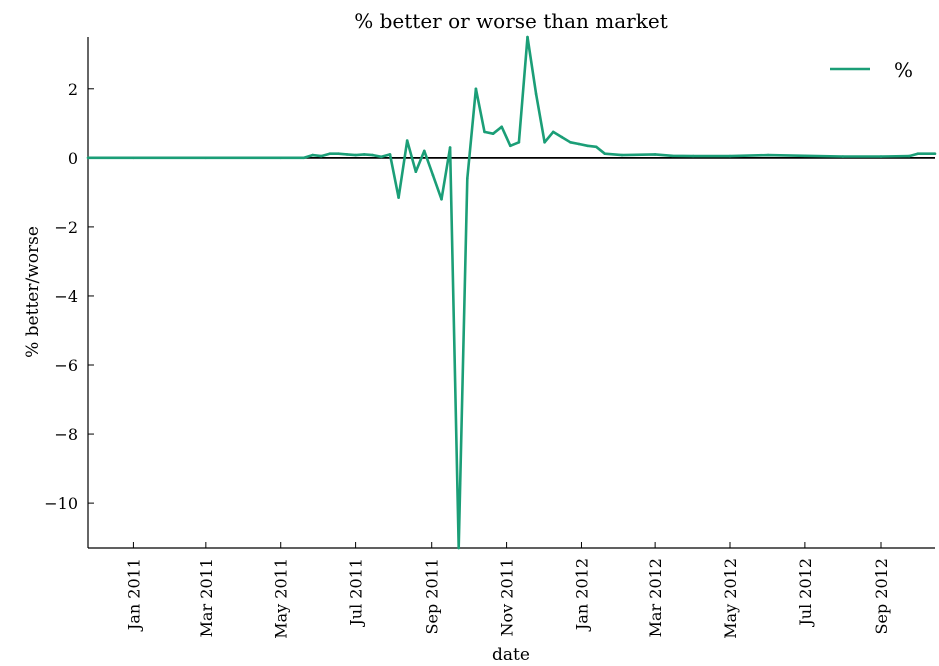  Describe the element at coordinates (66, 227) in the screenshot. I see `y-tick-label: −2` at that location.